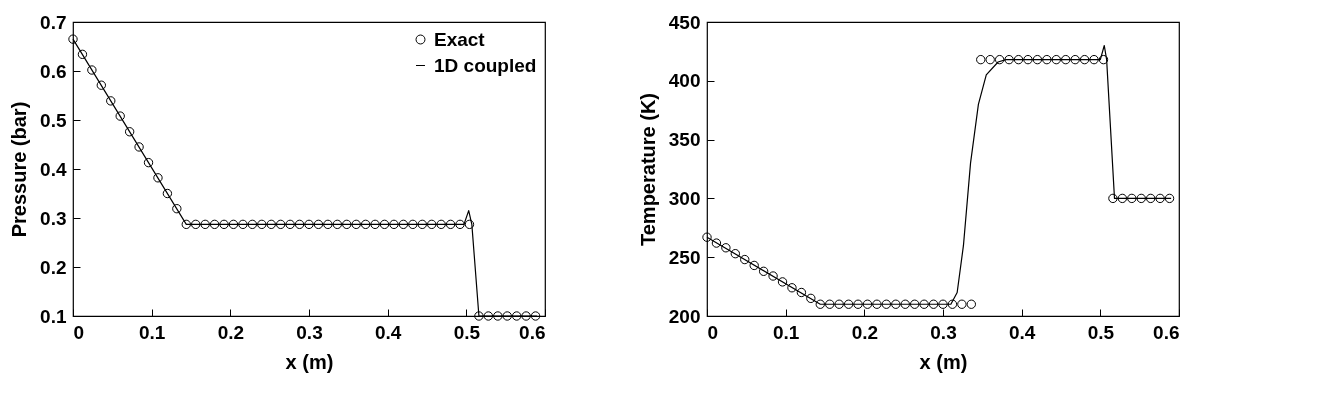  I want to click on y-tick-label: 0.2, so click(53, 267).